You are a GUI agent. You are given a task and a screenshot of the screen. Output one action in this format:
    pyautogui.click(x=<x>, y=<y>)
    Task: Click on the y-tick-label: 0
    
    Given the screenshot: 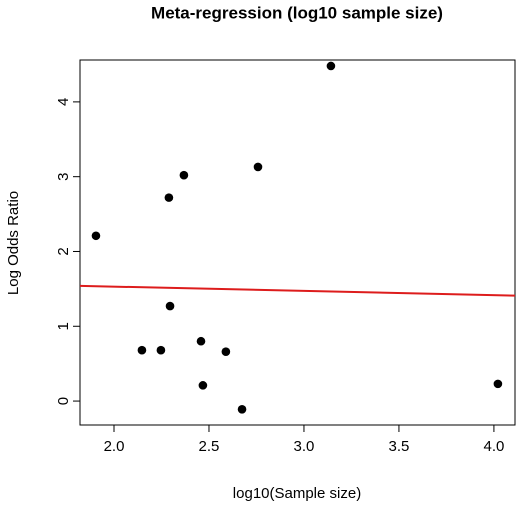 What is the action you would take?
    pyautogui.click(x=63, y=401)
    